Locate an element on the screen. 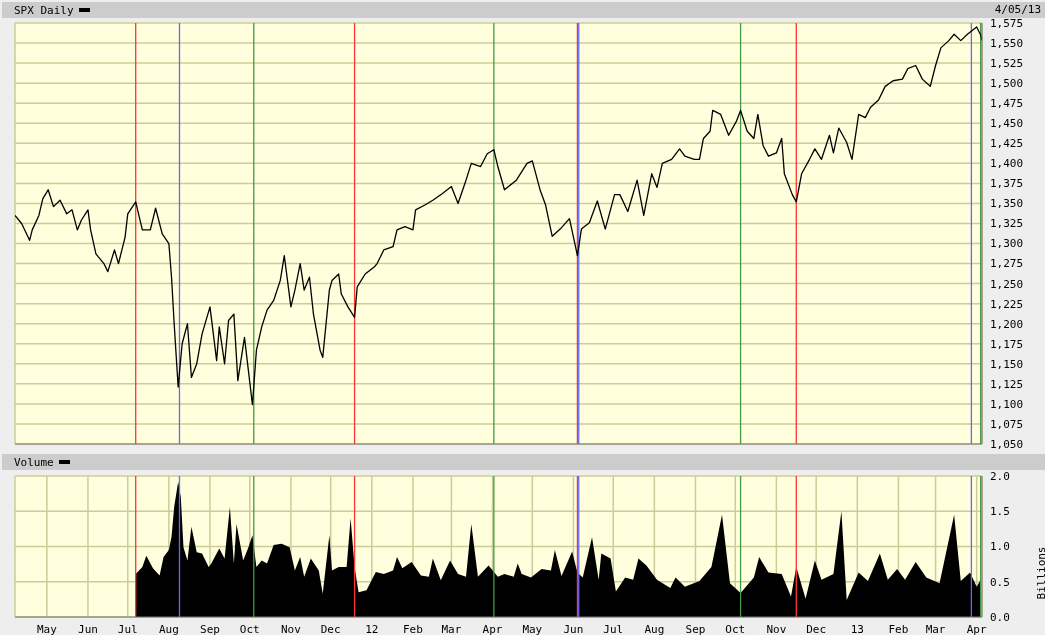 This screenshot has height=635, width=1045. y-axis-title: Billions is located at coordinates (1039, 573).